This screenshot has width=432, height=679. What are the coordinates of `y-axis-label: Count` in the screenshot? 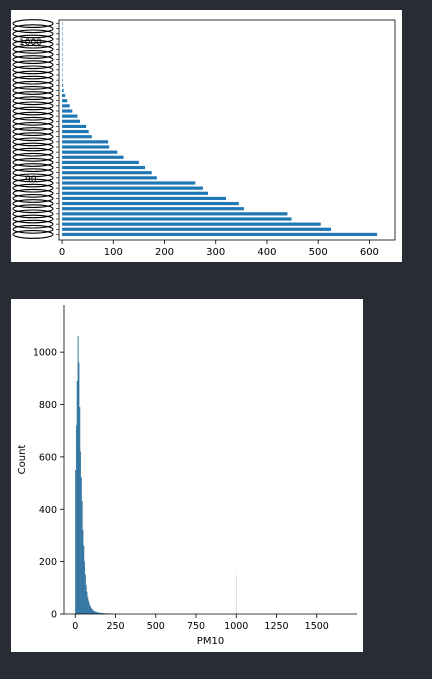 It's located at (22, 460).